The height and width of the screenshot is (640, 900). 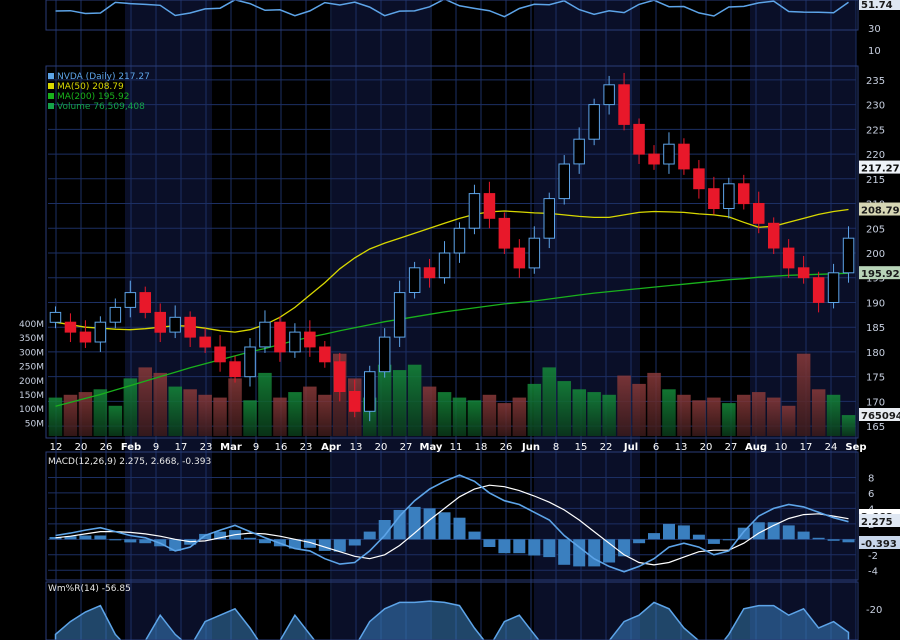 I want to click on date-tick-label: Apr, so click(x=331, y=447).